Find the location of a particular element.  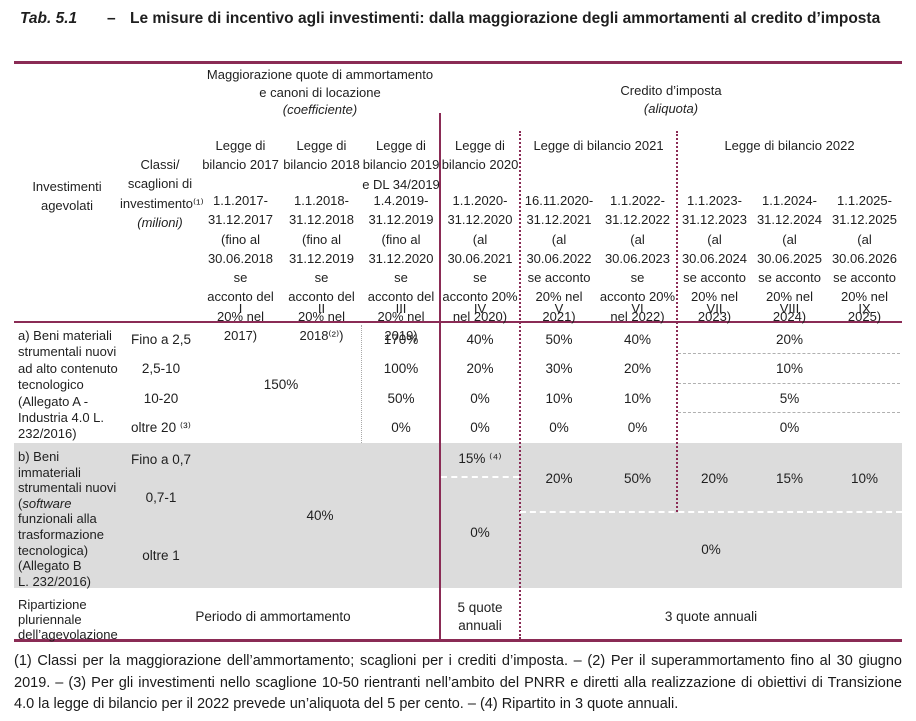

cell-a-V-r4: 0% is located at coordinates (559, 427).